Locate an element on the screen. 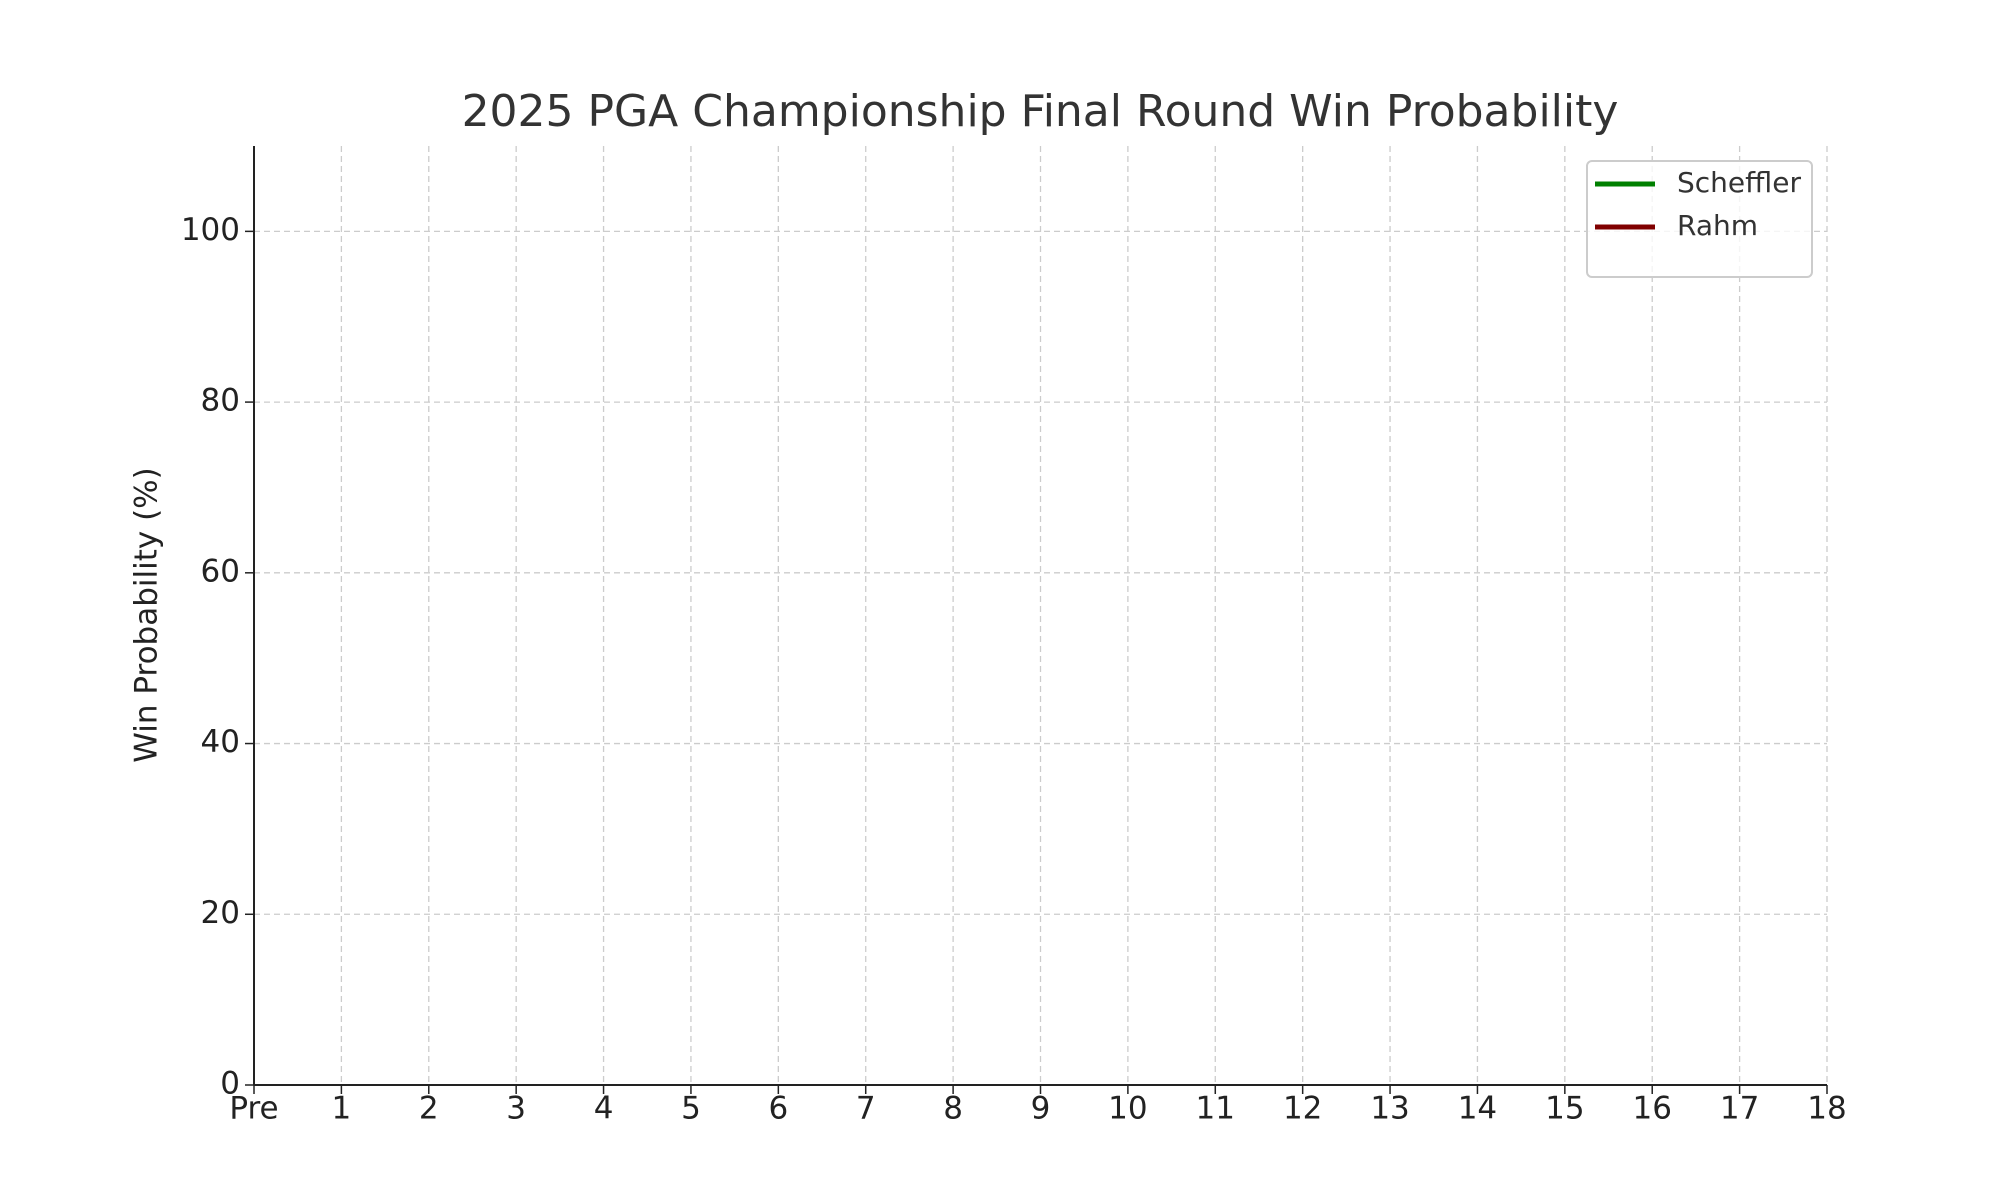  x-tick-label: 7 is located at coordinates (866, 1109).